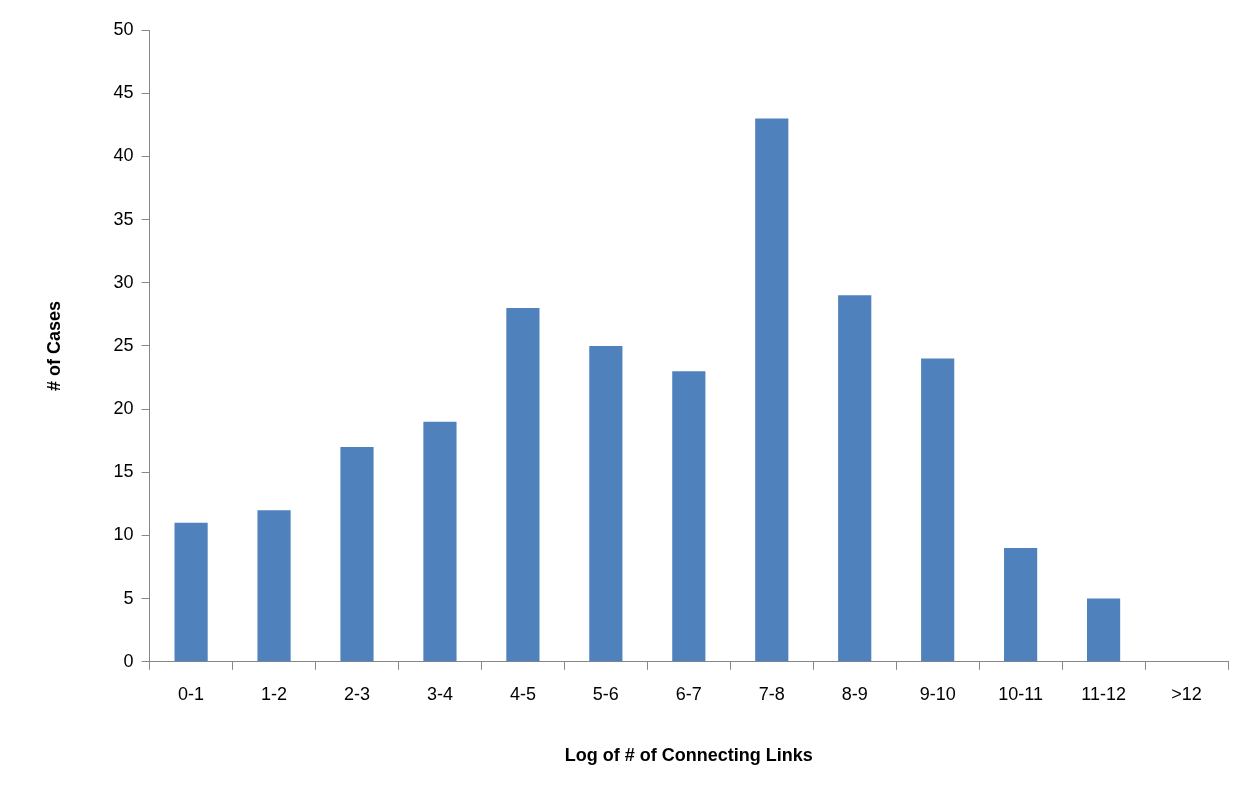  Describe the element at coordinates (1103, 693) in the screenshot. I see `x-tick-label: 11-12` at that location.